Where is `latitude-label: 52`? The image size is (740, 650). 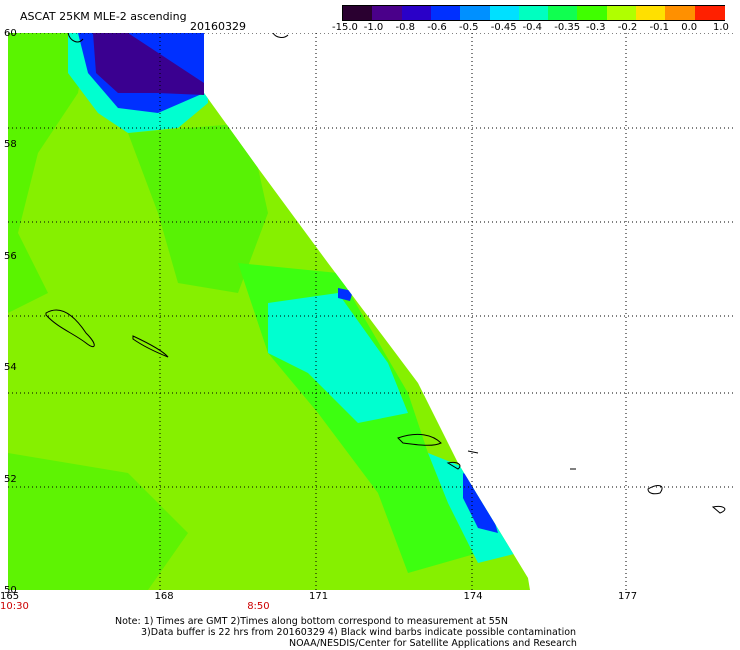
latitude-label: 52 is located at coordinates (10, 479).